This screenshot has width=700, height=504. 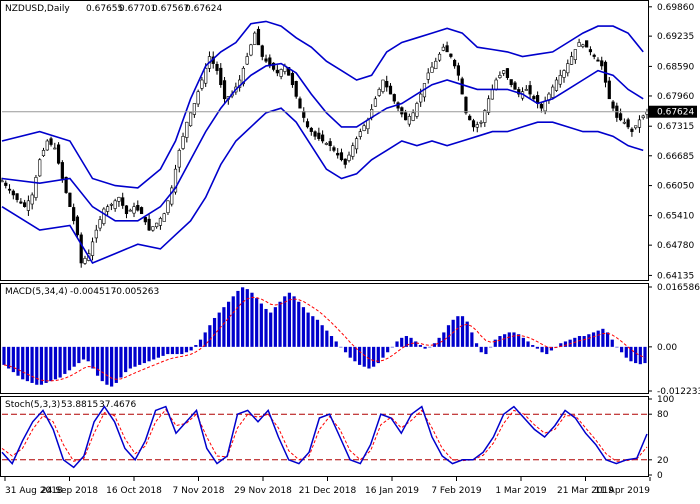 What do you see at coordinates (263, 491) in the screenshot?
I see `xtick-label: 29 Nov 2018` at bounding box center [263, 491].